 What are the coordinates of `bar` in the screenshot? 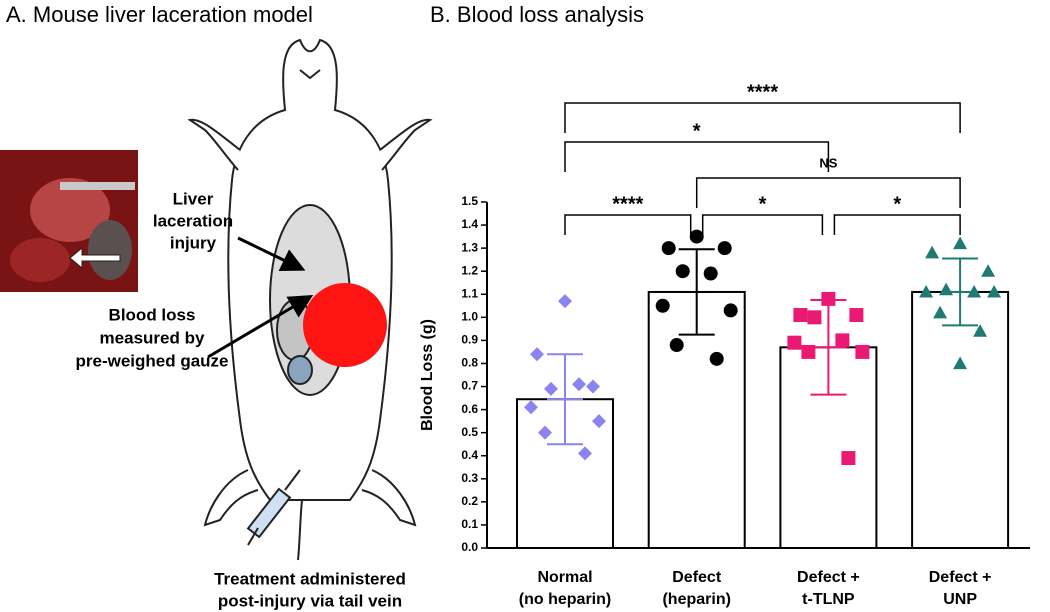 It's located at (960, 419).